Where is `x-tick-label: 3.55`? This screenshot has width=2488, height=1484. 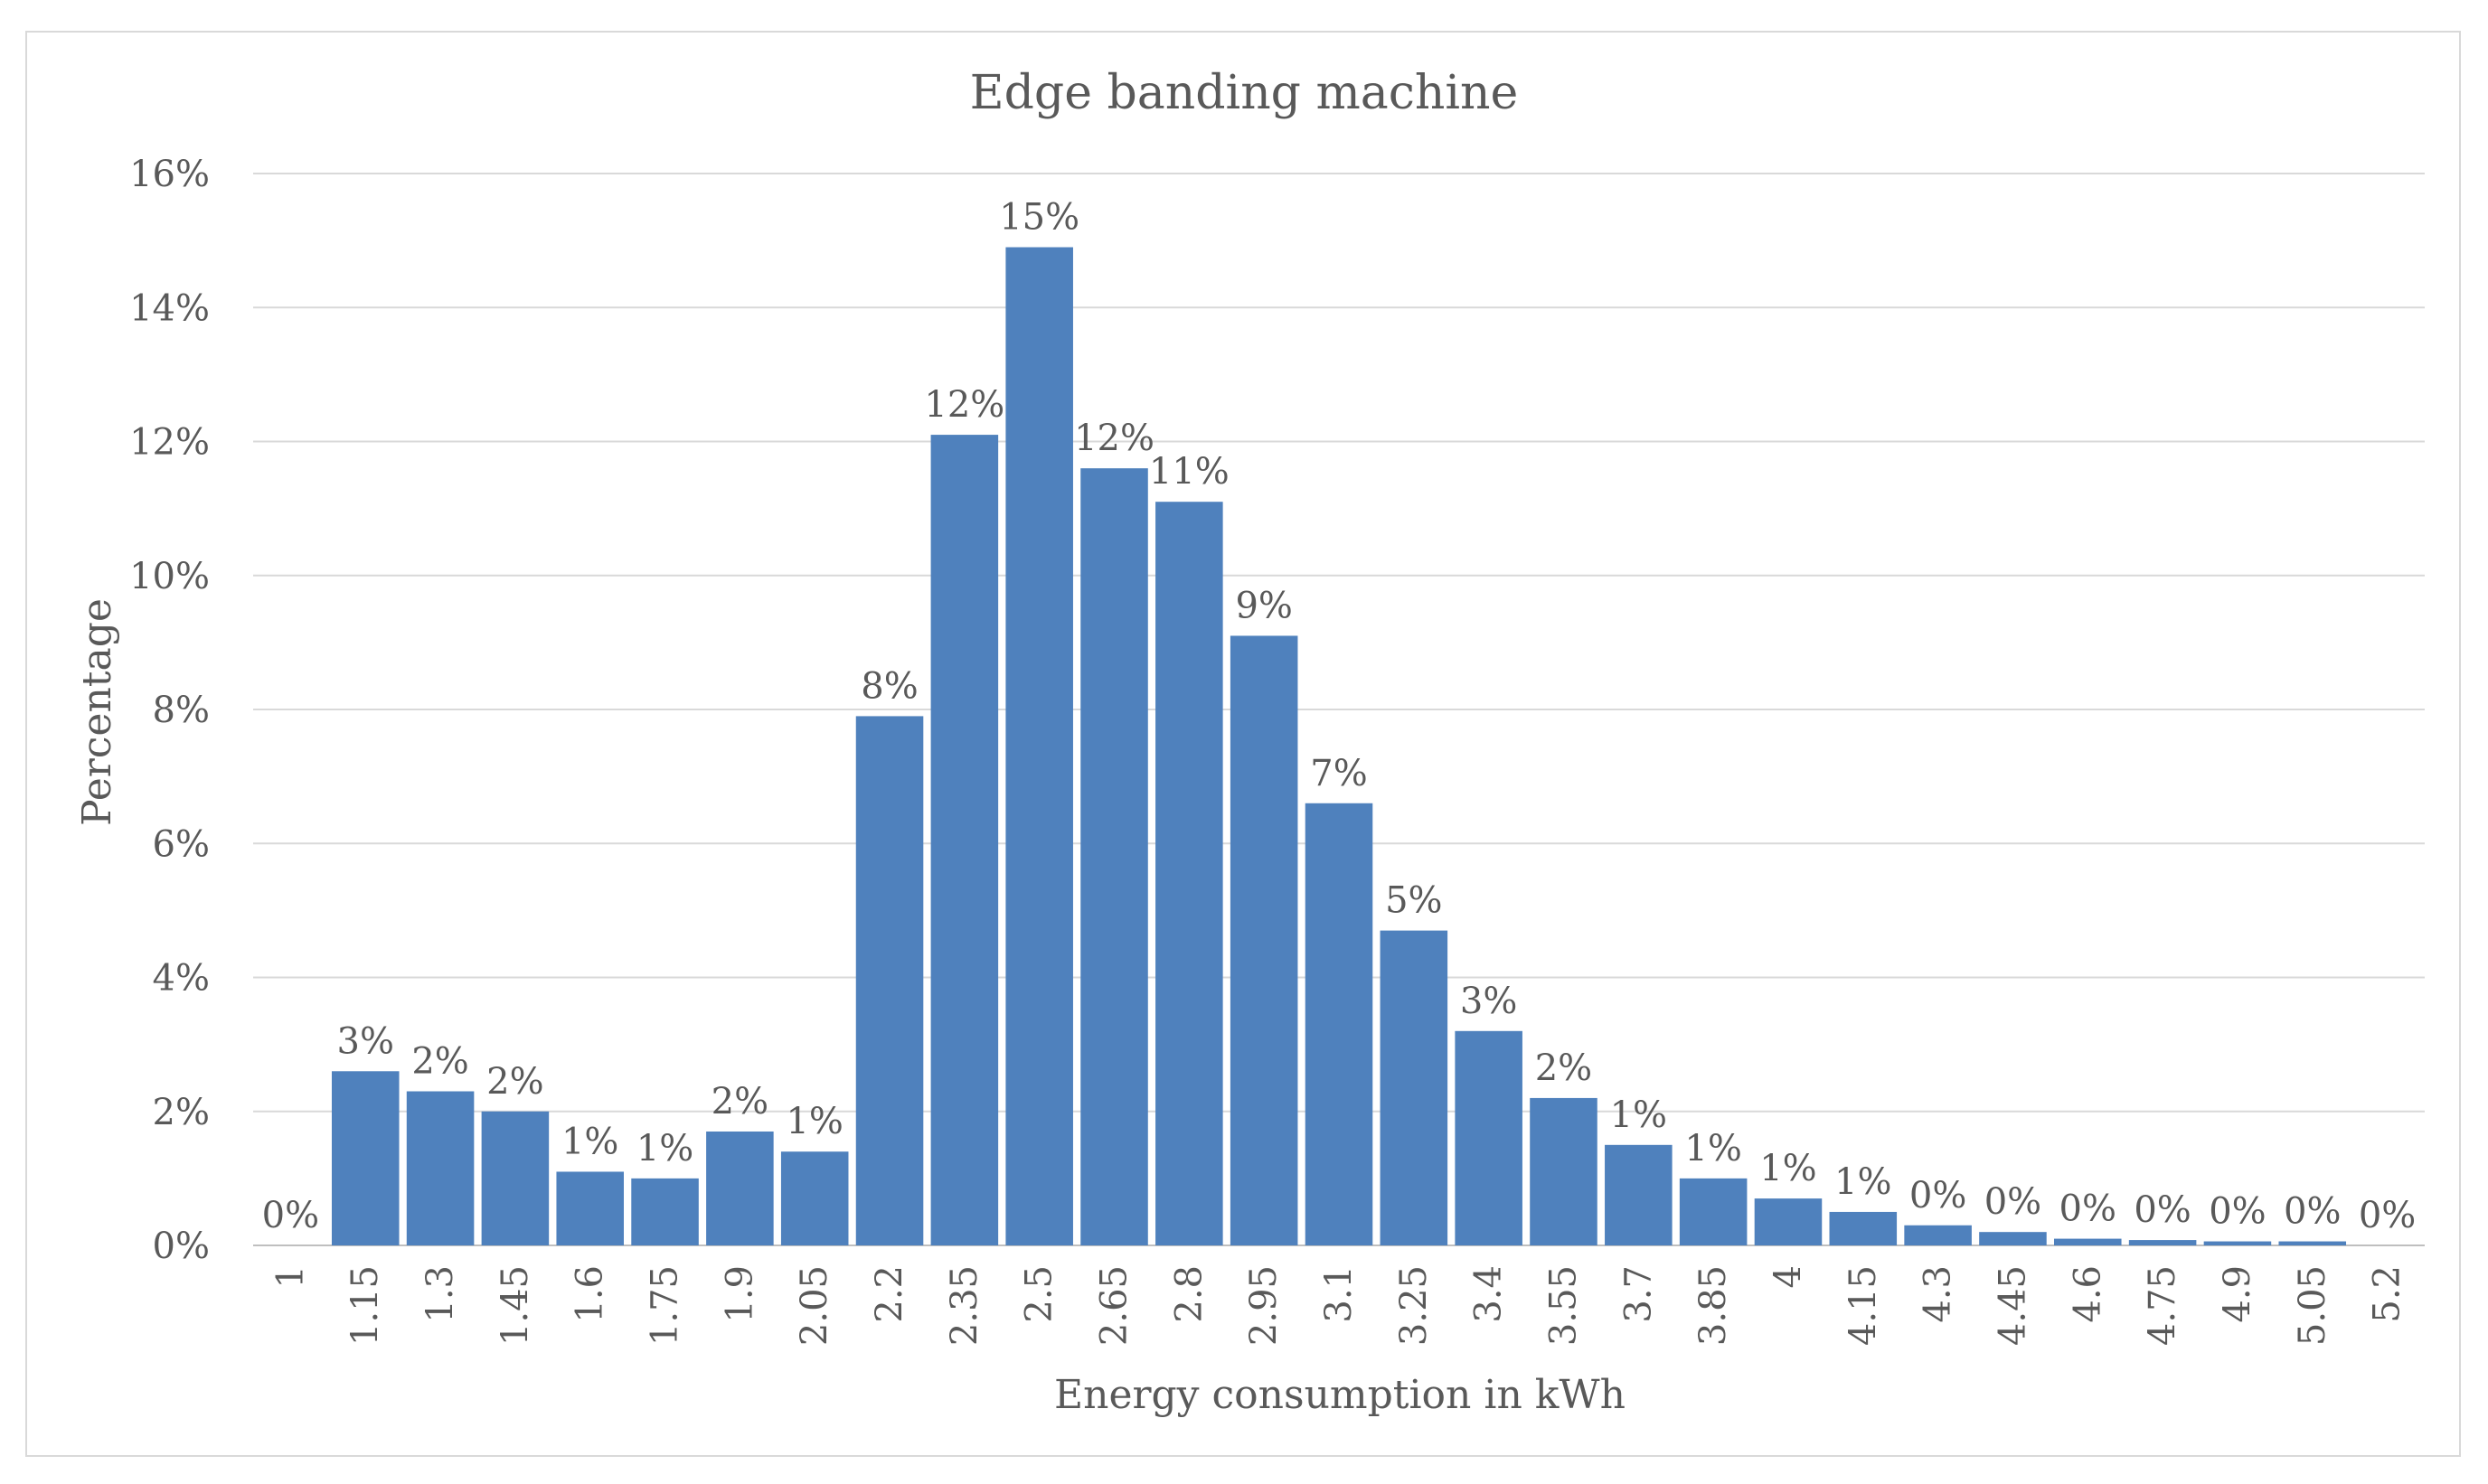
x-tick-label: 3.55 is located at coordinates (1563, 1305).